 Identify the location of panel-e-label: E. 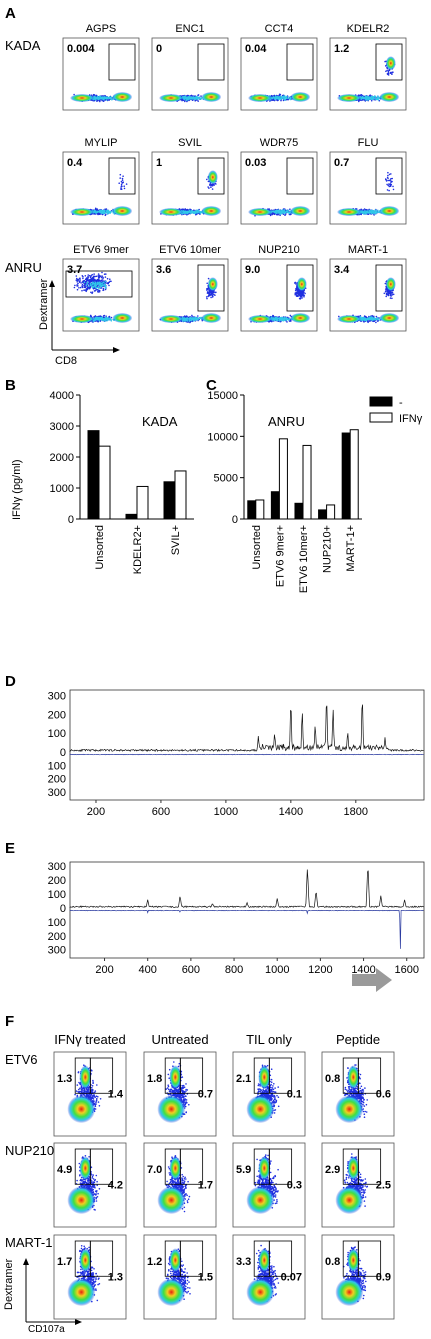
(10, 848).